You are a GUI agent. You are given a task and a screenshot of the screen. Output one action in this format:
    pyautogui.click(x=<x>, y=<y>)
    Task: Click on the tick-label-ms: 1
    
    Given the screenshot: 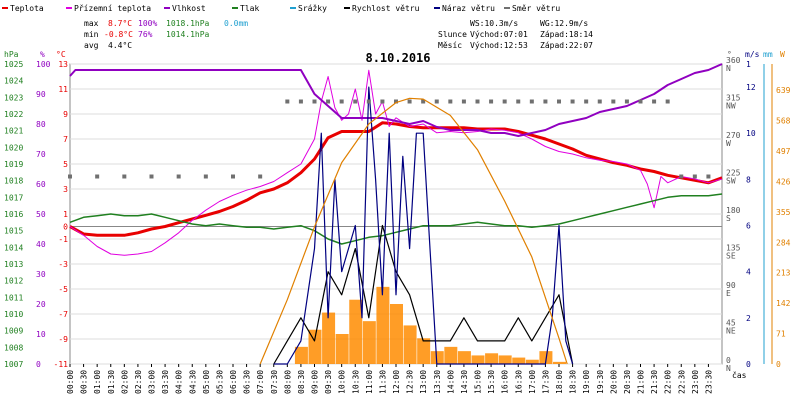 What is the action you would take?
    pyautogui.click(x=748, y=64)
    